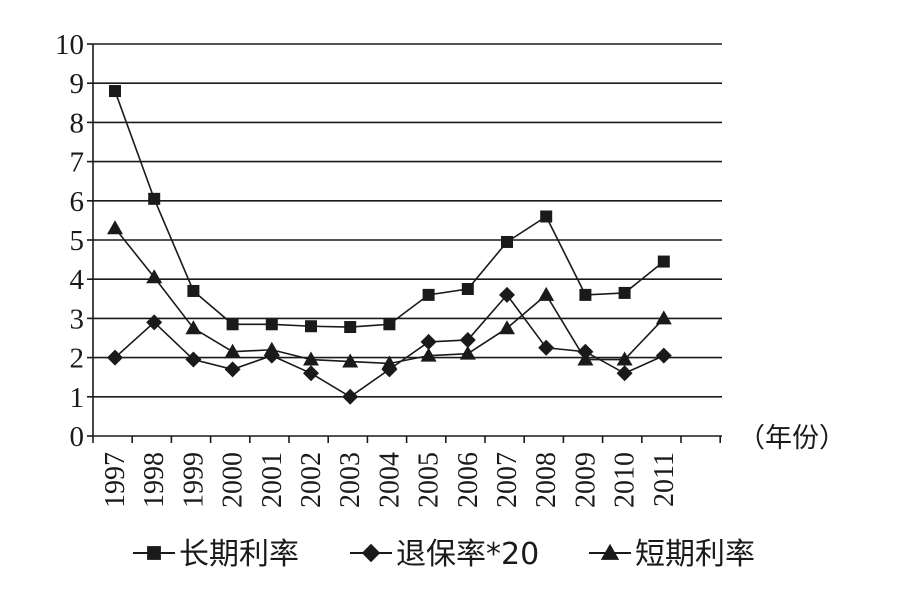  I want to click on x-tick-label: 2006, so click(468, 480).